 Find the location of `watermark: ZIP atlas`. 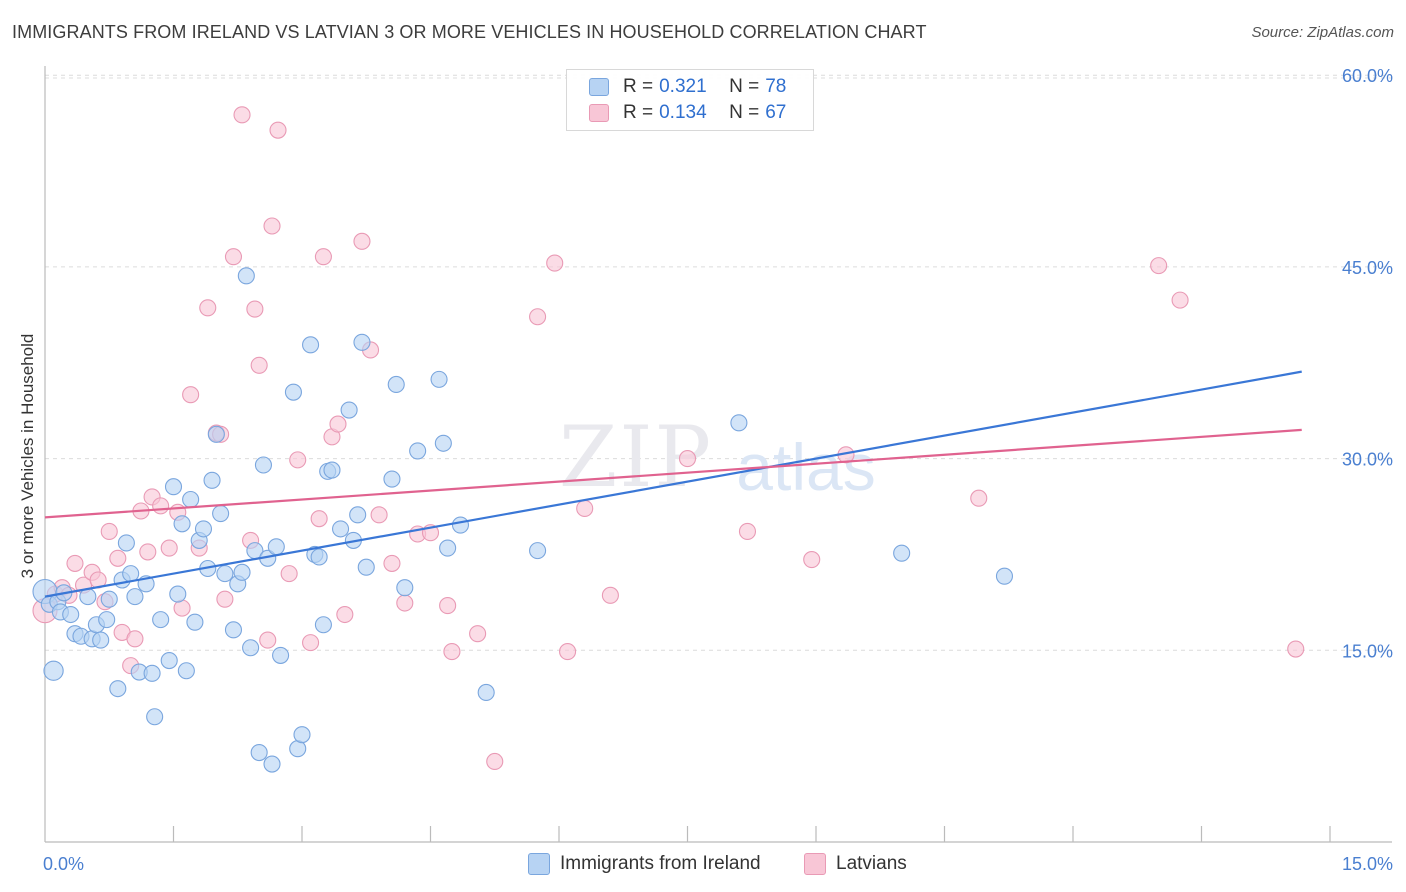

watermark: ZIP atlas is located at coordinates (717, 457).